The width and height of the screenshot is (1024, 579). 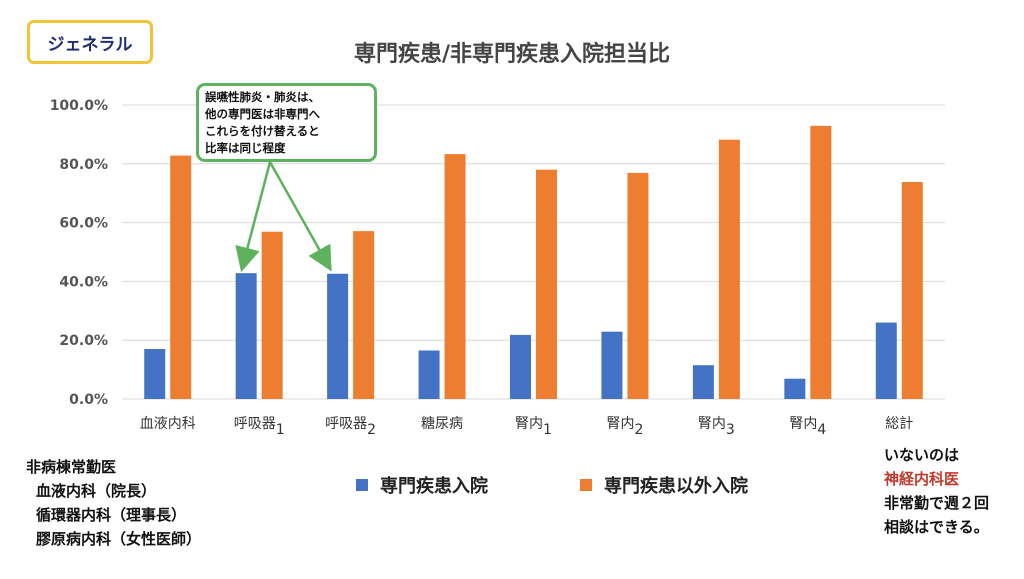 What do you see at coordinates (262, 97) in the screenshot?
I see `callout-line: 誤嚥性肺炎・肺炎は、` at bounding box center [262, 97].